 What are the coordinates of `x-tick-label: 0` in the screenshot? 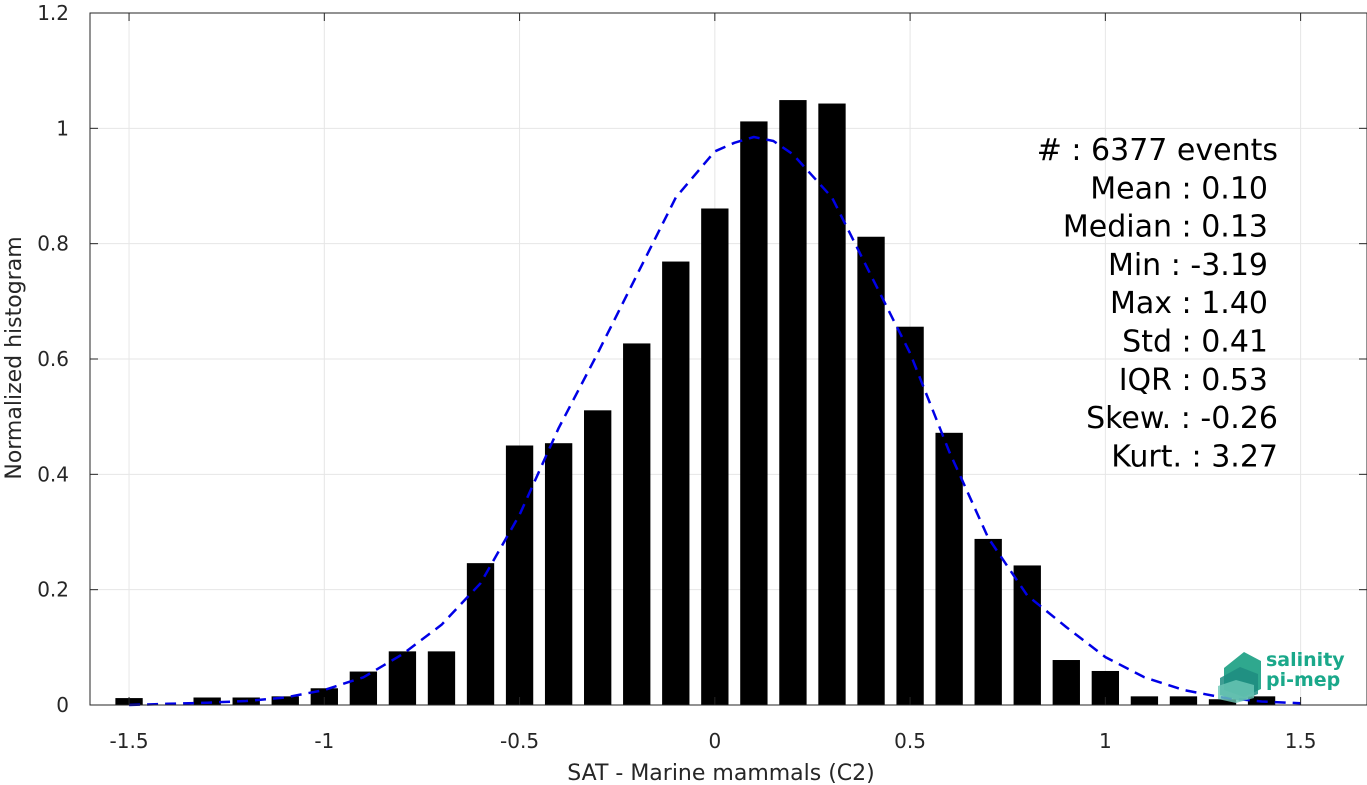 It's located at (714, 741).